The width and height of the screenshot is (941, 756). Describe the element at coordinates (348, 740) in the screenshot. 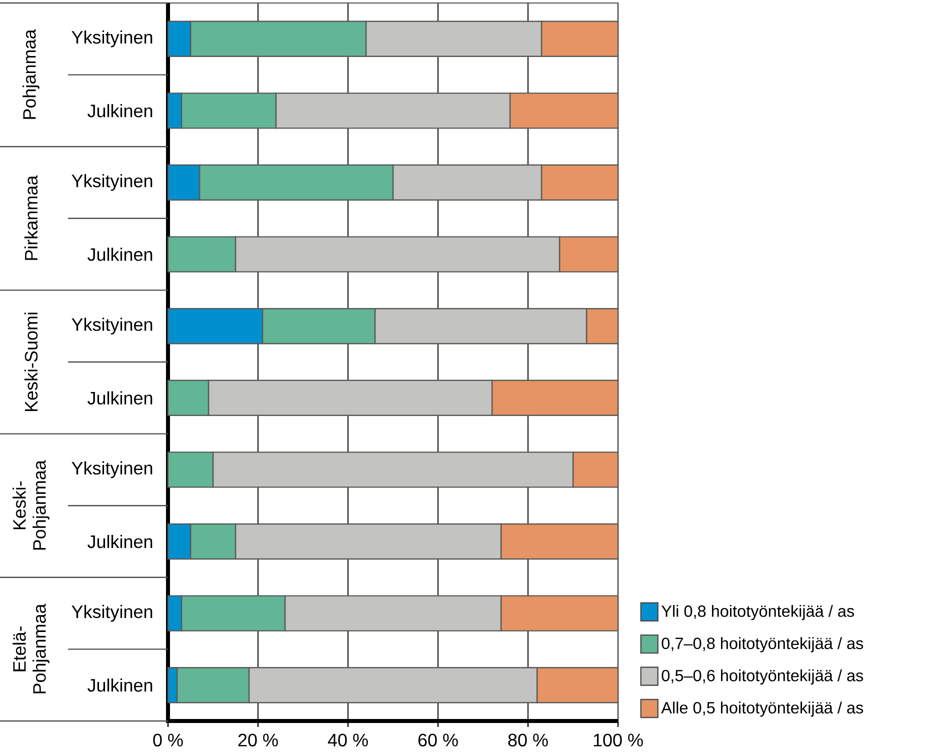

I see `x-tick-label: 40 %` at that location.